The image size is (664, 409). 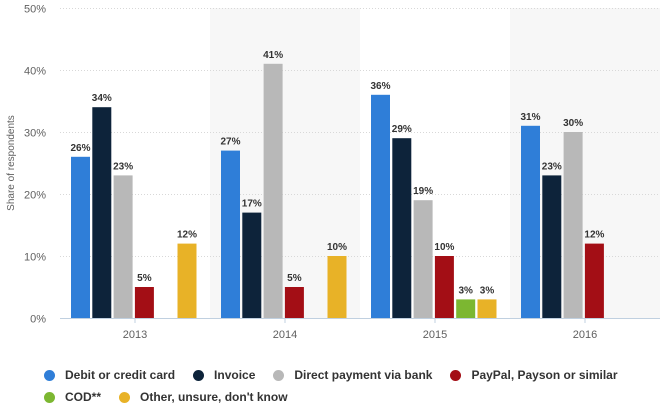 I want to click on y-tick-label: 30%, so click(x=35, y=134).